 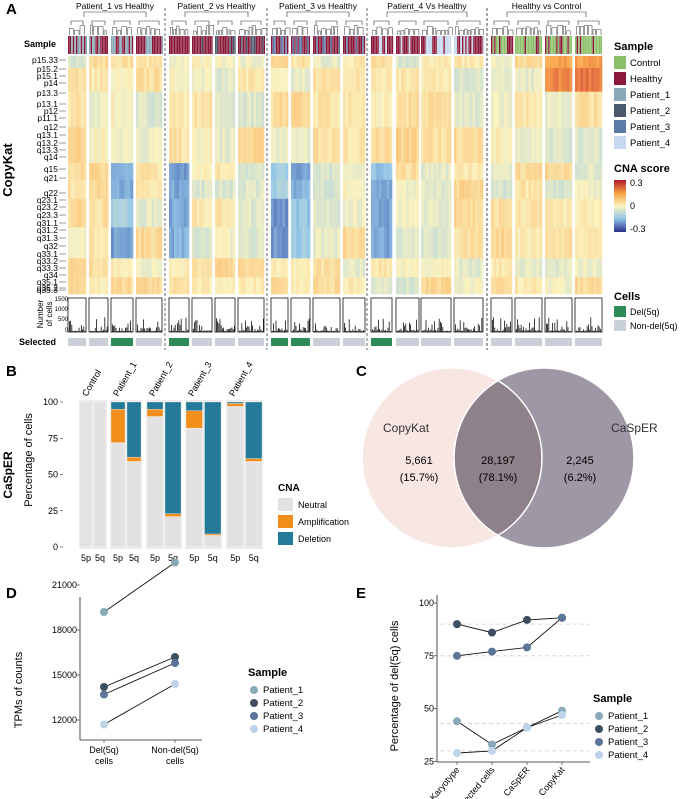 I want to click on legend-cells-del5q-swatch, so click(x=620, y=311).